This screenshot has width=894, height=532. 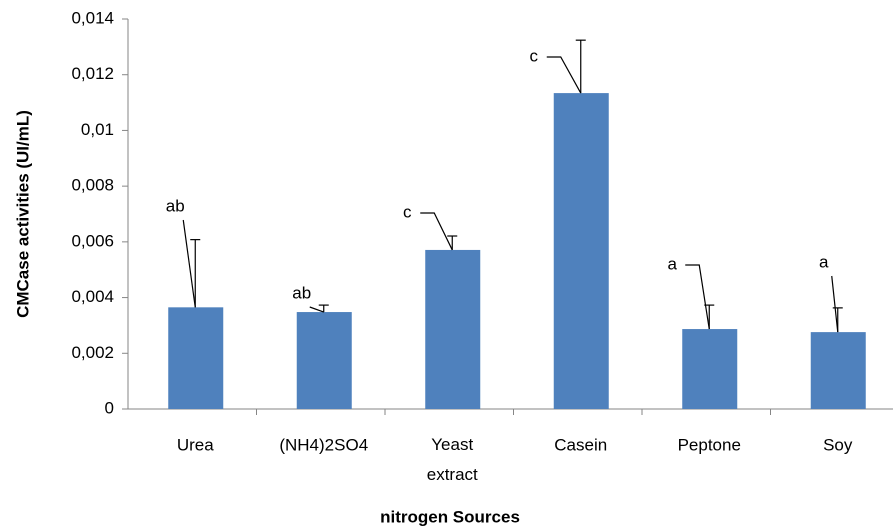 I want to click on x-tick-label: Urea, so click(x=195, y=444).